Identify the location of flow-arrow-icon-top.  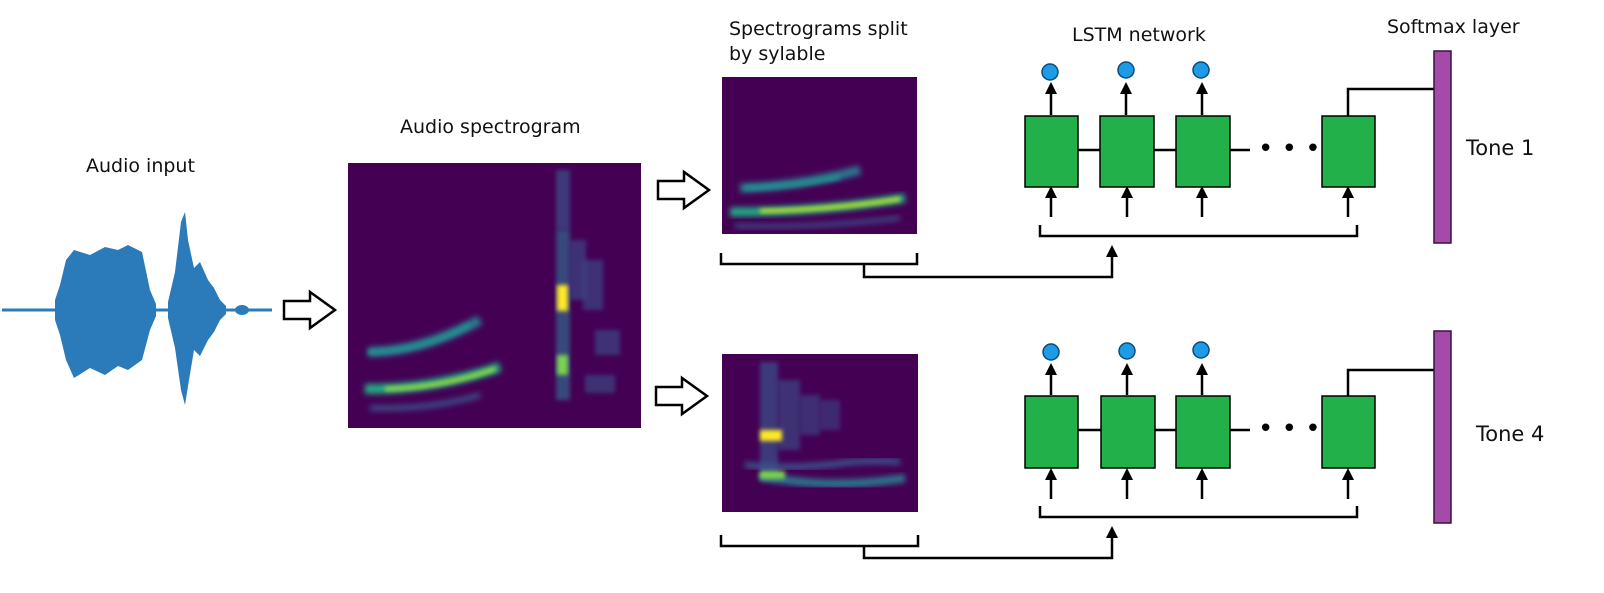
(684, 190).